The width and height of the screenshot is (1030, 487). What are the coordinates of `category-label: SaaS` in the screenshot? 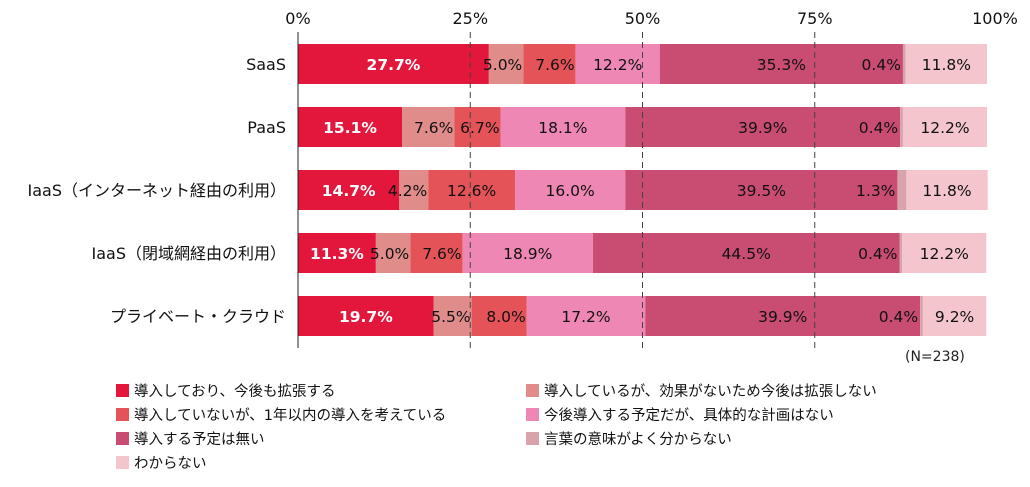 It's located at (266, 64).